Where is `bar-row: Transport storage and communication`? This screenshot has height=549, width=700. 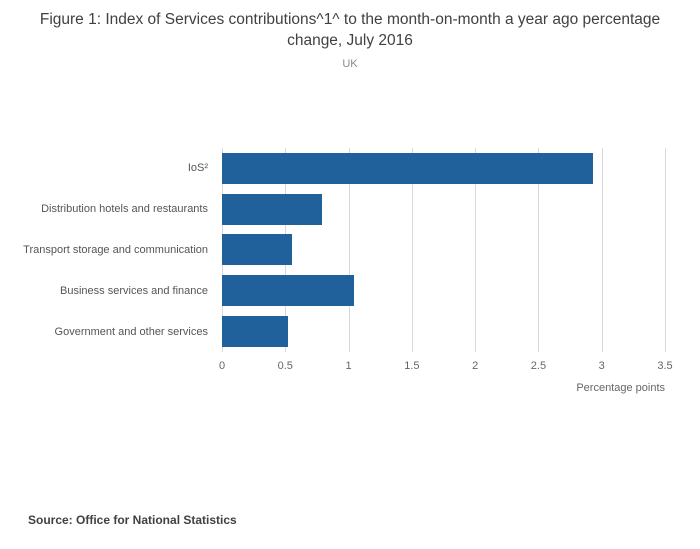 bar-row: Transport storage and communication is located at coordinates (344, 250).